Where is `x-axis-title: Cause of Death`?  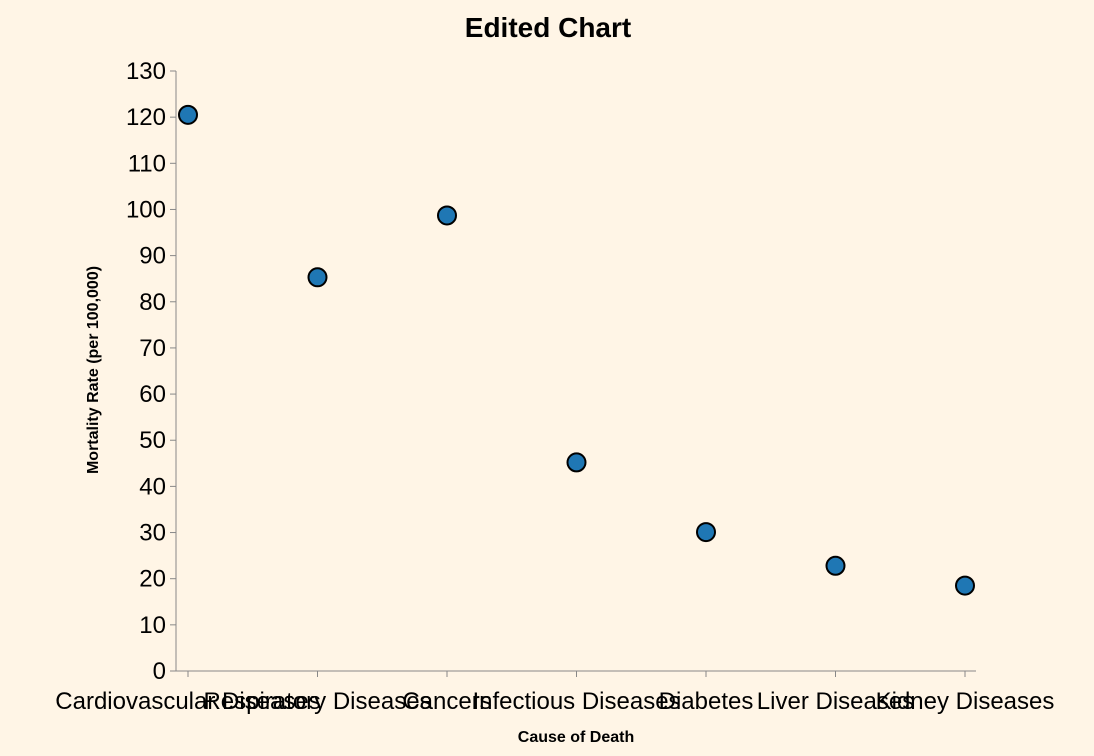
x-axis-title: Cause of Death is located at coordinates (576, 737).